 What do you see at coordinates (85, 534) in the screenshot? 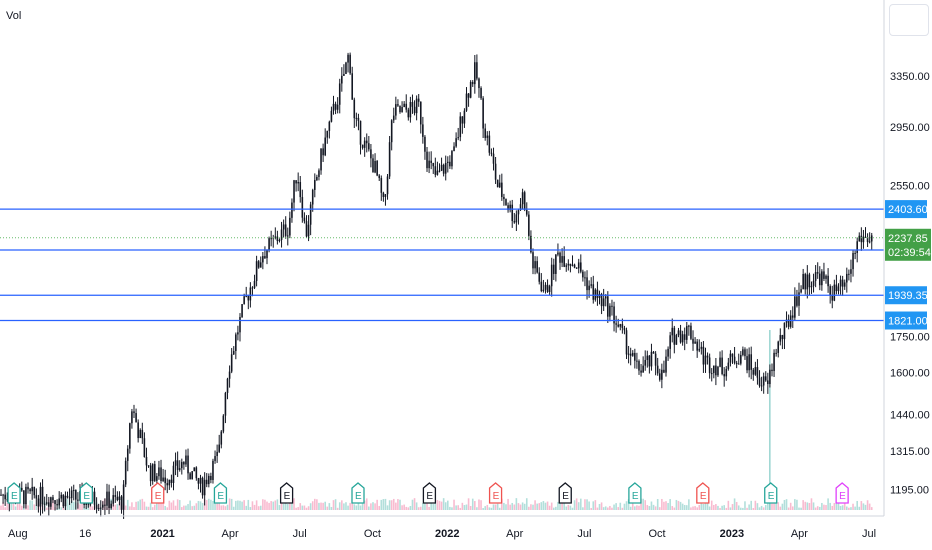
I see `x-tick-label: 16` at bounding box center [85, 534].